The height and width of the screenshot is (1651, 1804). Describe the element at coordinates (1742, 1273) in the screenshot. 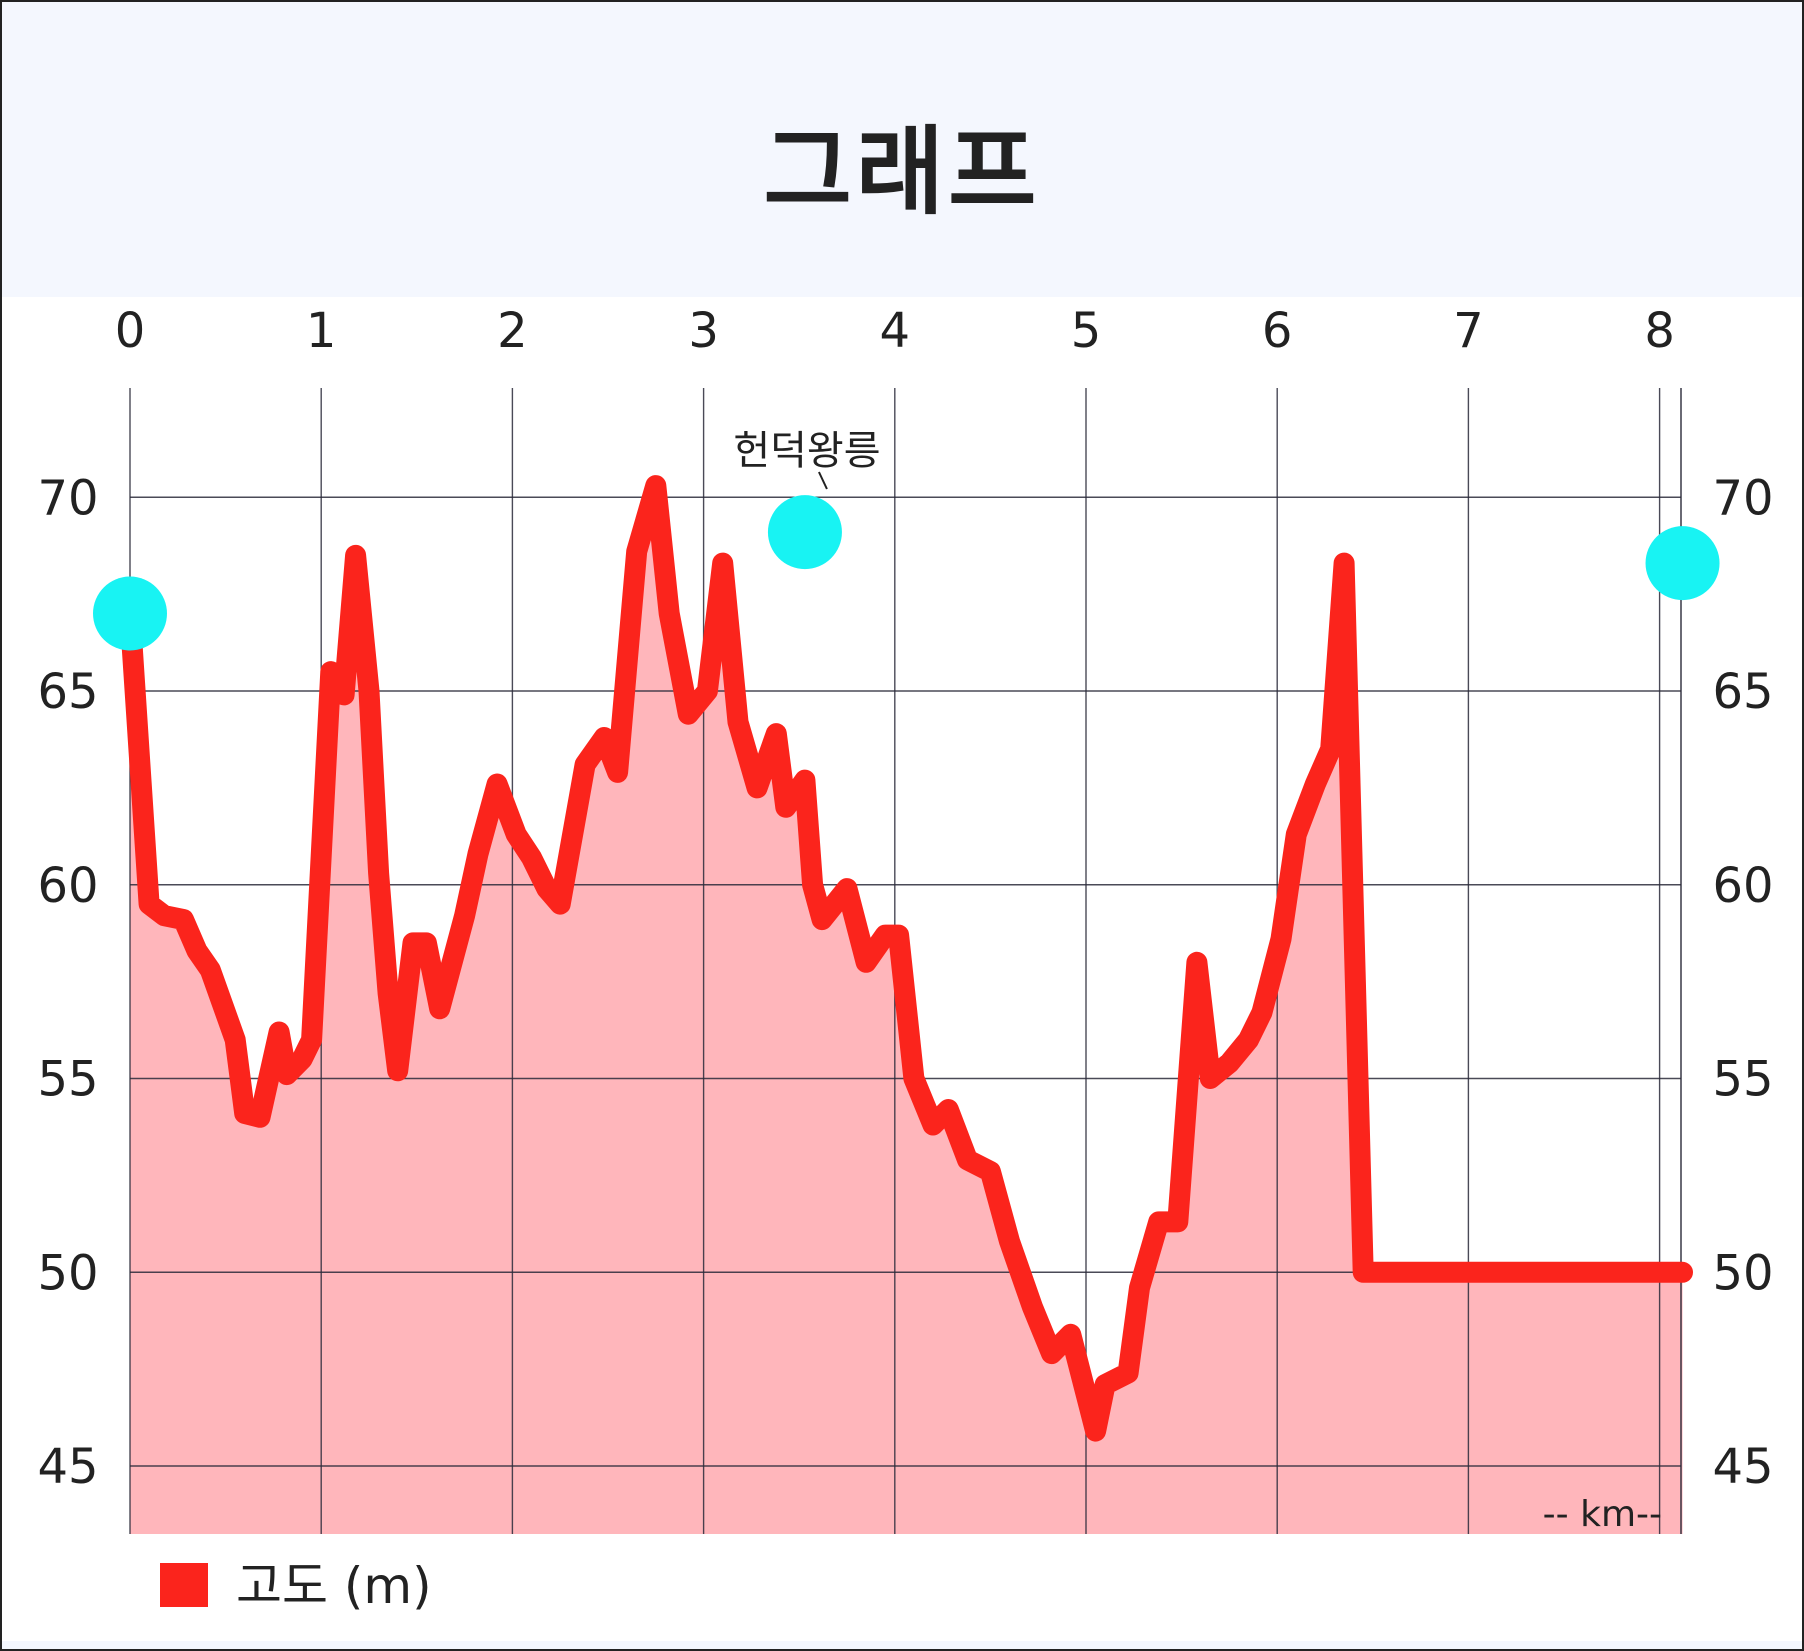

I see `y-tick-label-right: 50` at that location.